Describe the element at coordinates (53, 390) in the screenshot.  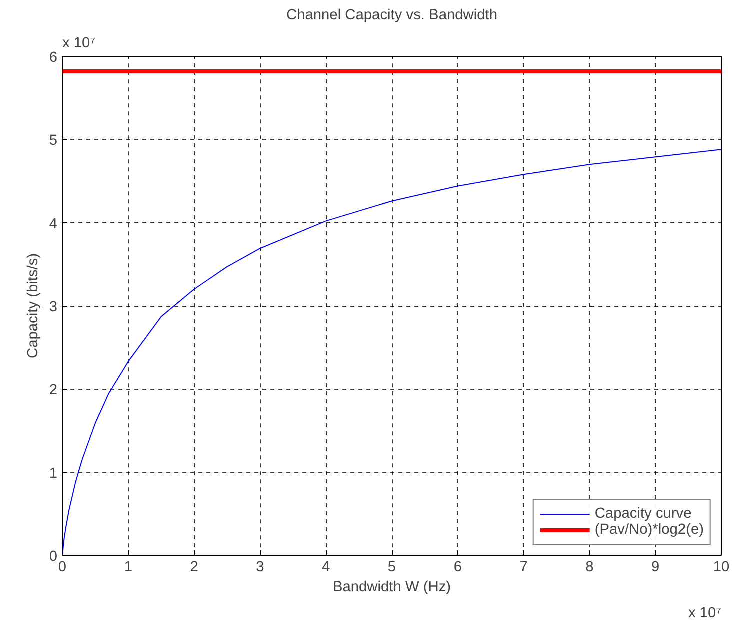
I see `y-tick-label: 2` at that location.